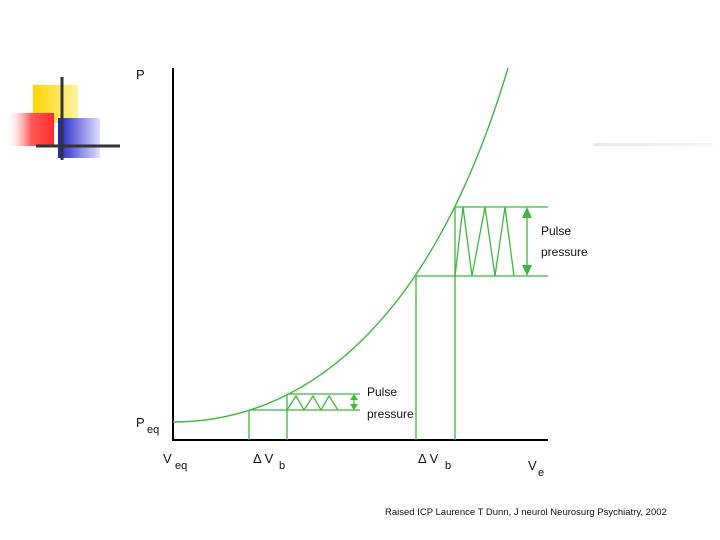 The width and height of the screenshot is (720, 540). Describe the element at coordinates (153, 430) in the screenshot. I see `p-eq-subscript: eq` at that location.